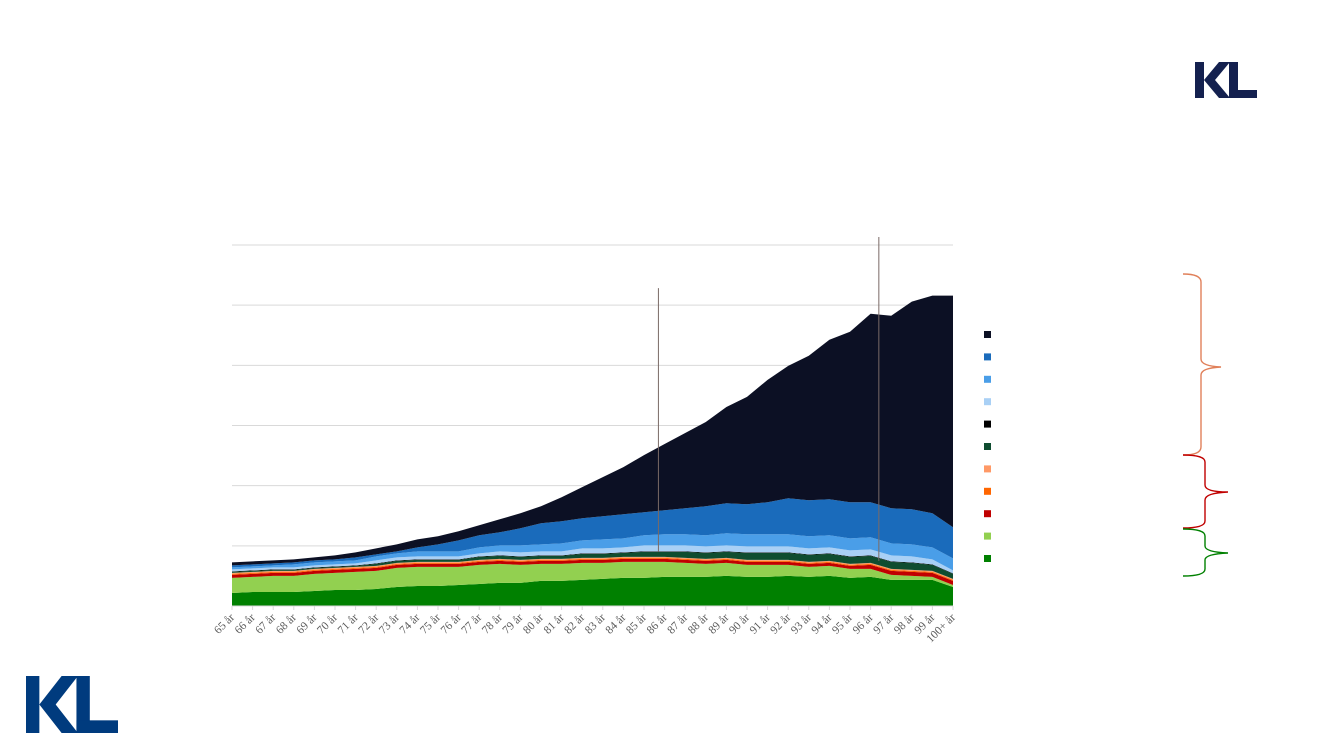 Image resolution: width=1333 pixels, height=750 pixels. I want to click on x-tick-label: 74 år, so click(410, 624).